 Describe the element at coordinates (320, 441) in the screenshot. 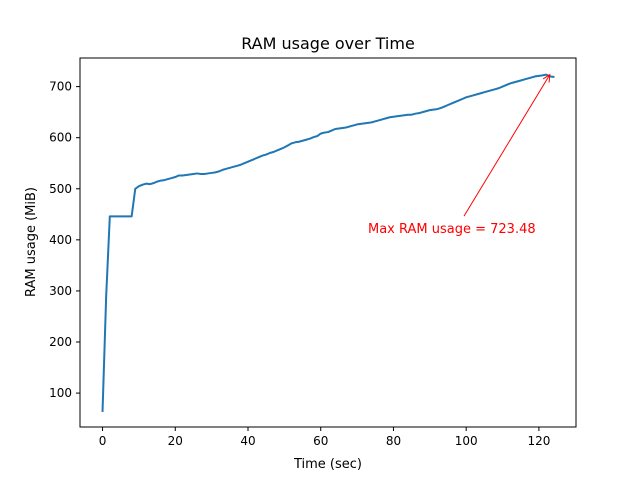

I see `x-tick-label: 60` at that location.